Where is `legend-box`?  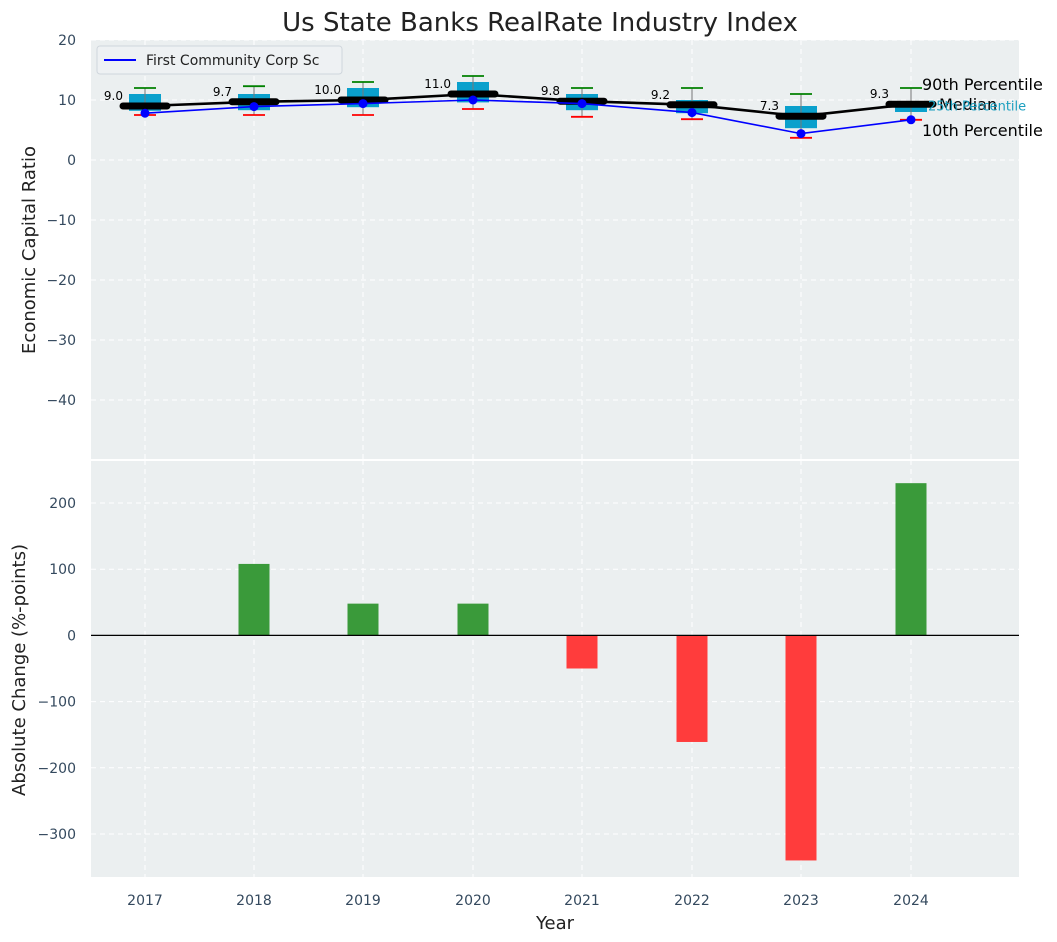
legend-box is located at coordinates (219, 60).